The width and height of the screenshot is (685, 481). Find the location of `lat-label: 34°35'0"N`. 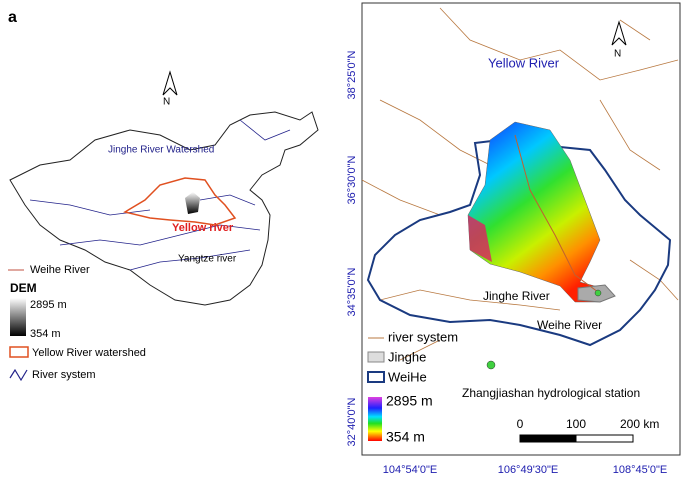

lat-label: 34°35'0"N is located at coordinates (352, 291).